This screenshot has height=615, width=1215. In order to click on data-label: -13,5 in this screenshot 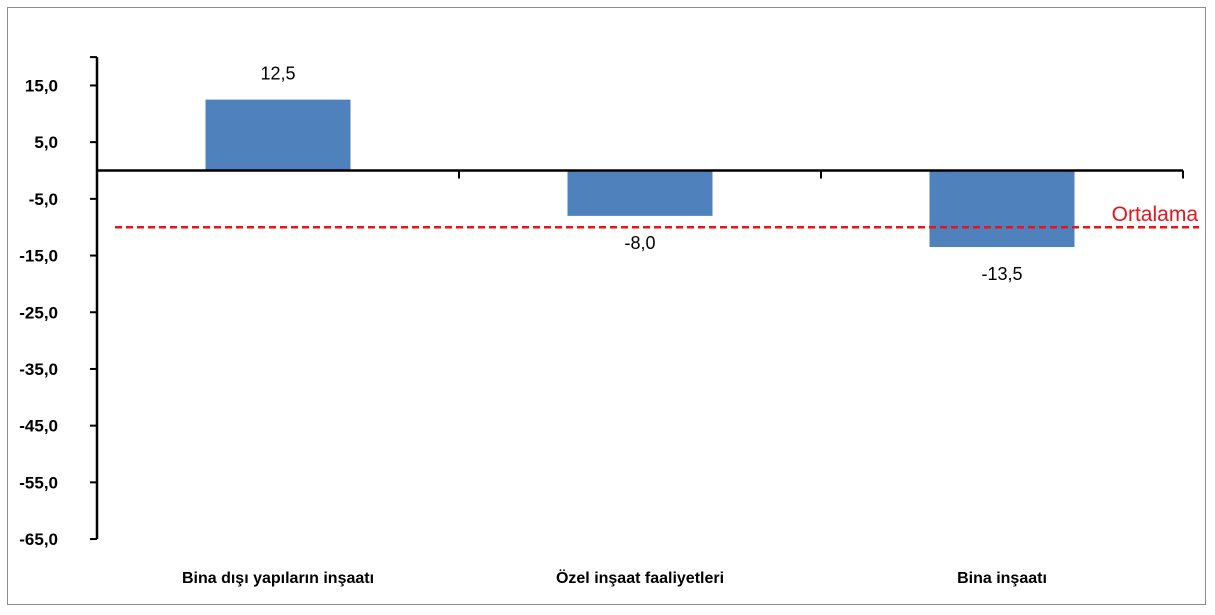, I will do `click(1001, 274)`.